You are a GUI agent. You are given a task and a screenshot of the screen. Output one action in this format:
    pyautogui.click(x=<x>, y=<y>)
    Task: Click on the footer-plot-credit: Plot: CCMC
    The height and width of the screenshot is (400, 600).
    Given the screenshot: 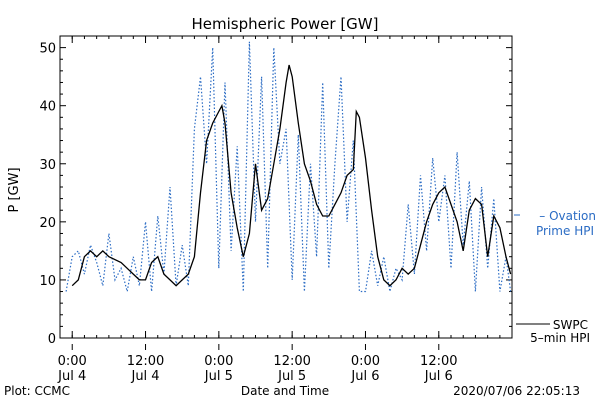 What is the action you would take?
    pyautogui.click(x=37, y=391)
    